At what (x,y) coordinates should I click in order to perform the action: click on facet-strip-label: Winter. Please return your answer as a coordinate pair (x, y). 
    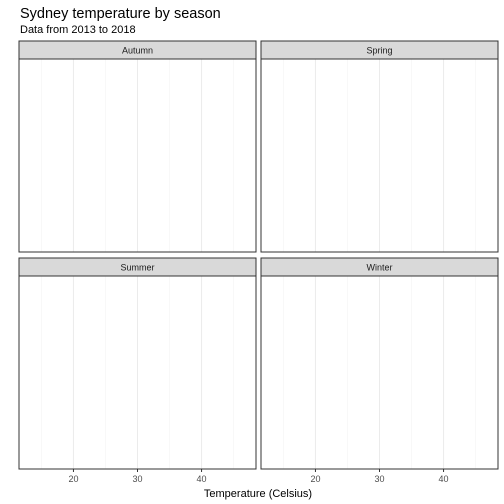
    Looking at the image, I should click on (379, 268).